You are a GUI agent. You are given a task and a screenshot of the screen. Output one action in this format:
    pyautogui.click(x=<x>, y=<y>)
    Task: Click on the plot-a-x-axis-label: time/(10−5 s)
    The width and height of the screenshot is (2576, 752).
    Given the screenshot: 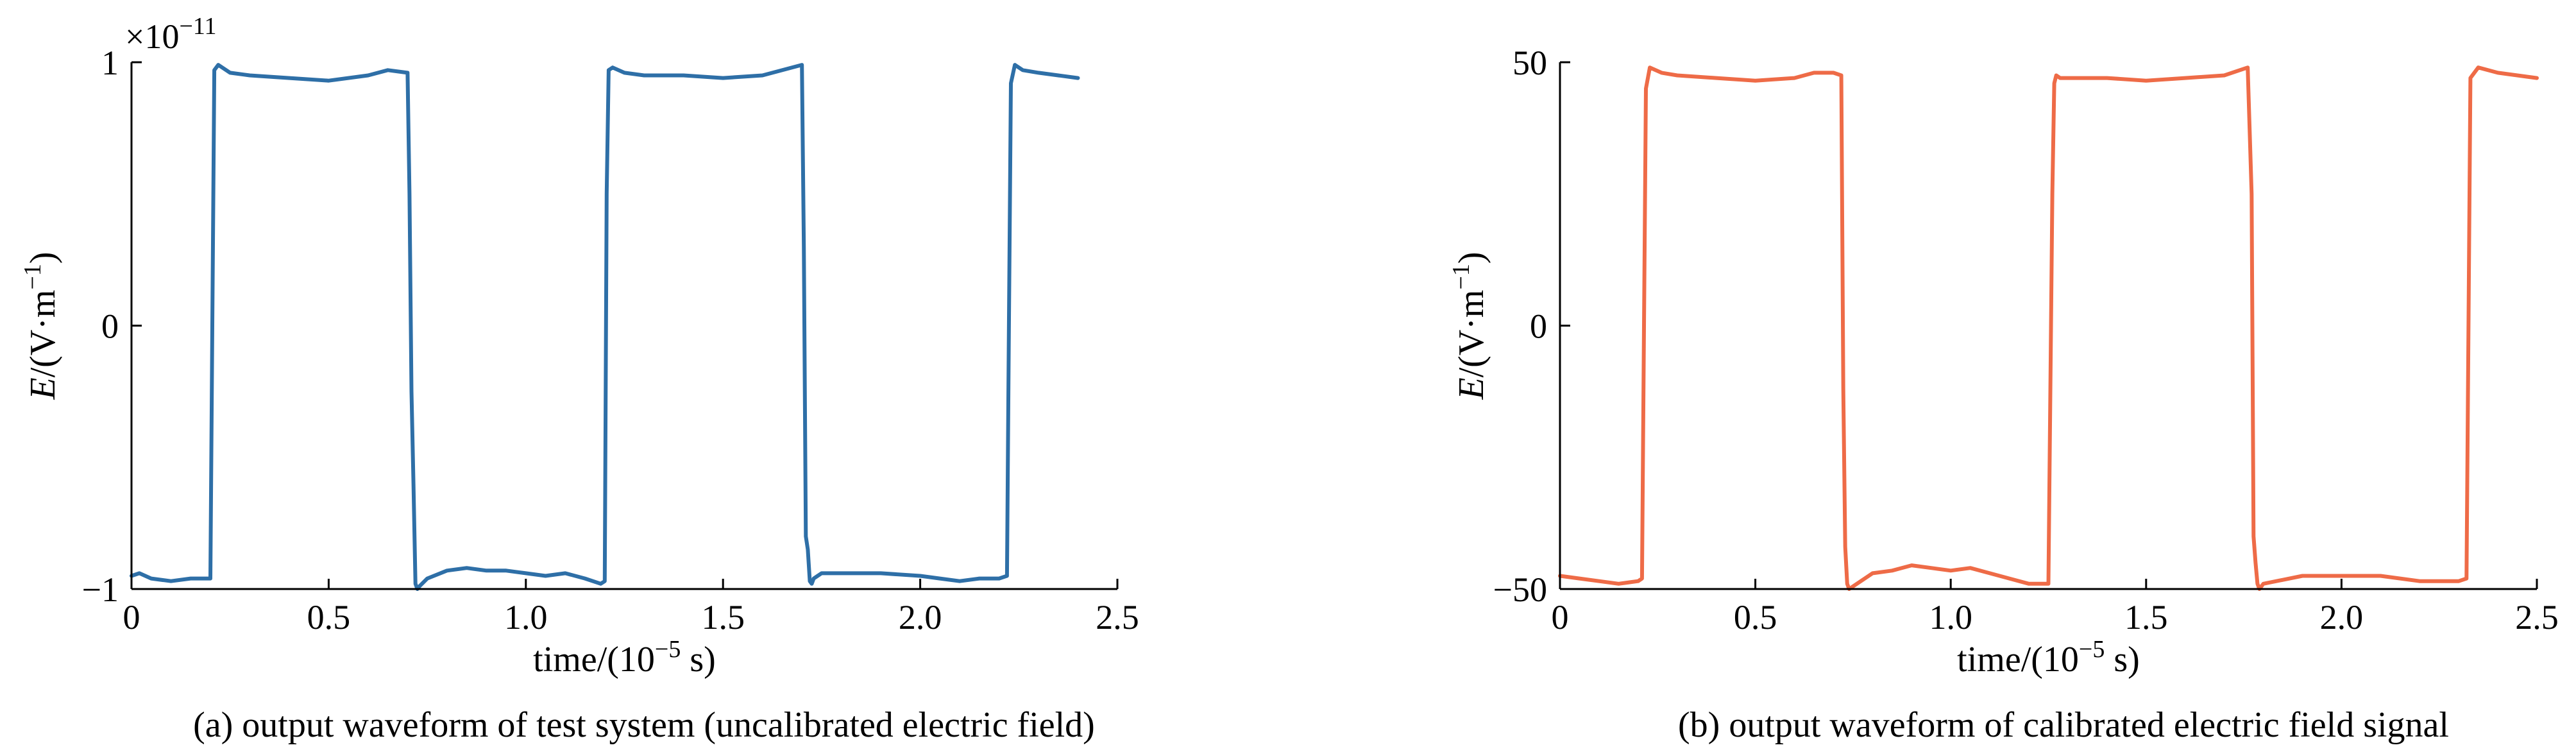 What is the action you would take?
    pyautogui.click(x=624, y=657)
    